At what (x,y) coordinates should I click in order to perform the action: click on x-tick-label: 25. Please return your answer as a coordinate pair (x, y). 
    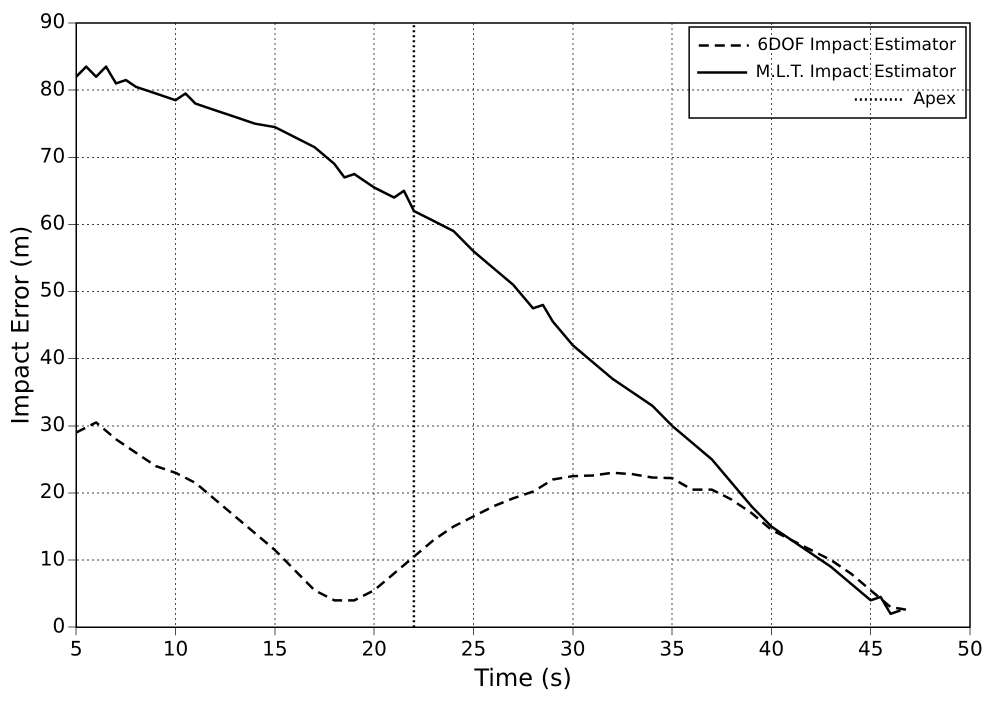
    Looking at the image, I should click on (473, 648).